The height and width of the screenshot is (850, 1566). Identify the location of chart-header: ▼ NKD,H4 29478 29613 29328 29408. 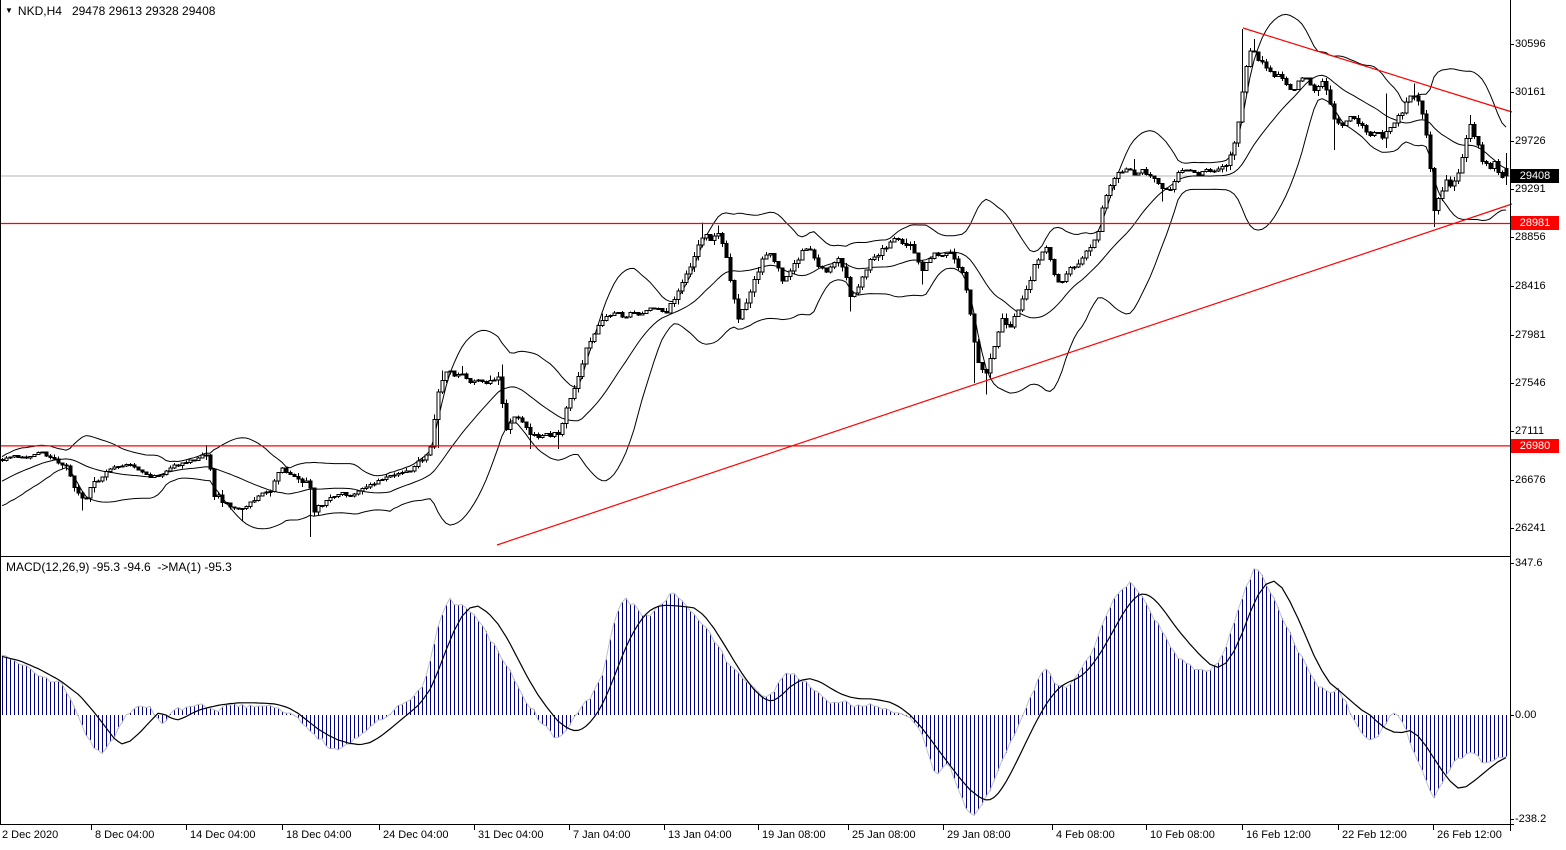
(110, 11).